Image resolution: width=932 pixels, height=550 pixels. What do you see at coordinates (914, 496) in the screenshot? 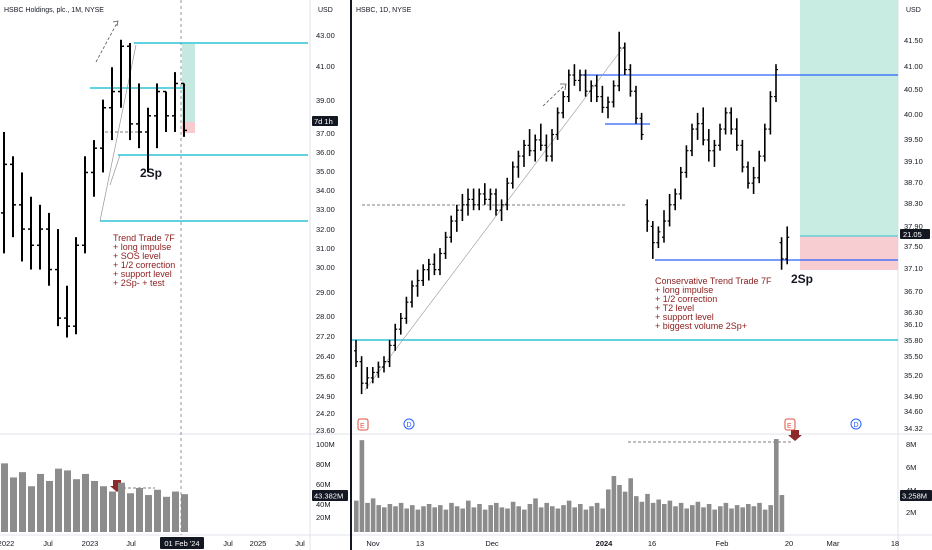
I see `daily-volume-tag-text: 3.258M` at bounding box center [914, 496].